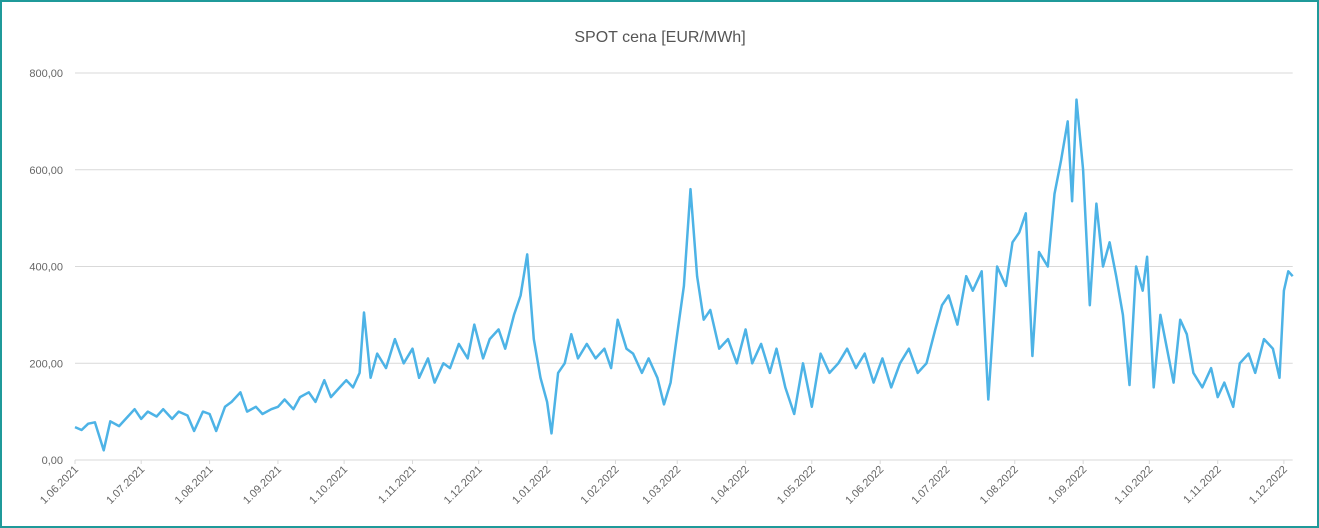 The width and height of the screenshot is (1319, 528). What do you see at coordinates (46, 74) in the screenshot?
I see `y-tick-label: 800,00` at bounding box center [46, 74].